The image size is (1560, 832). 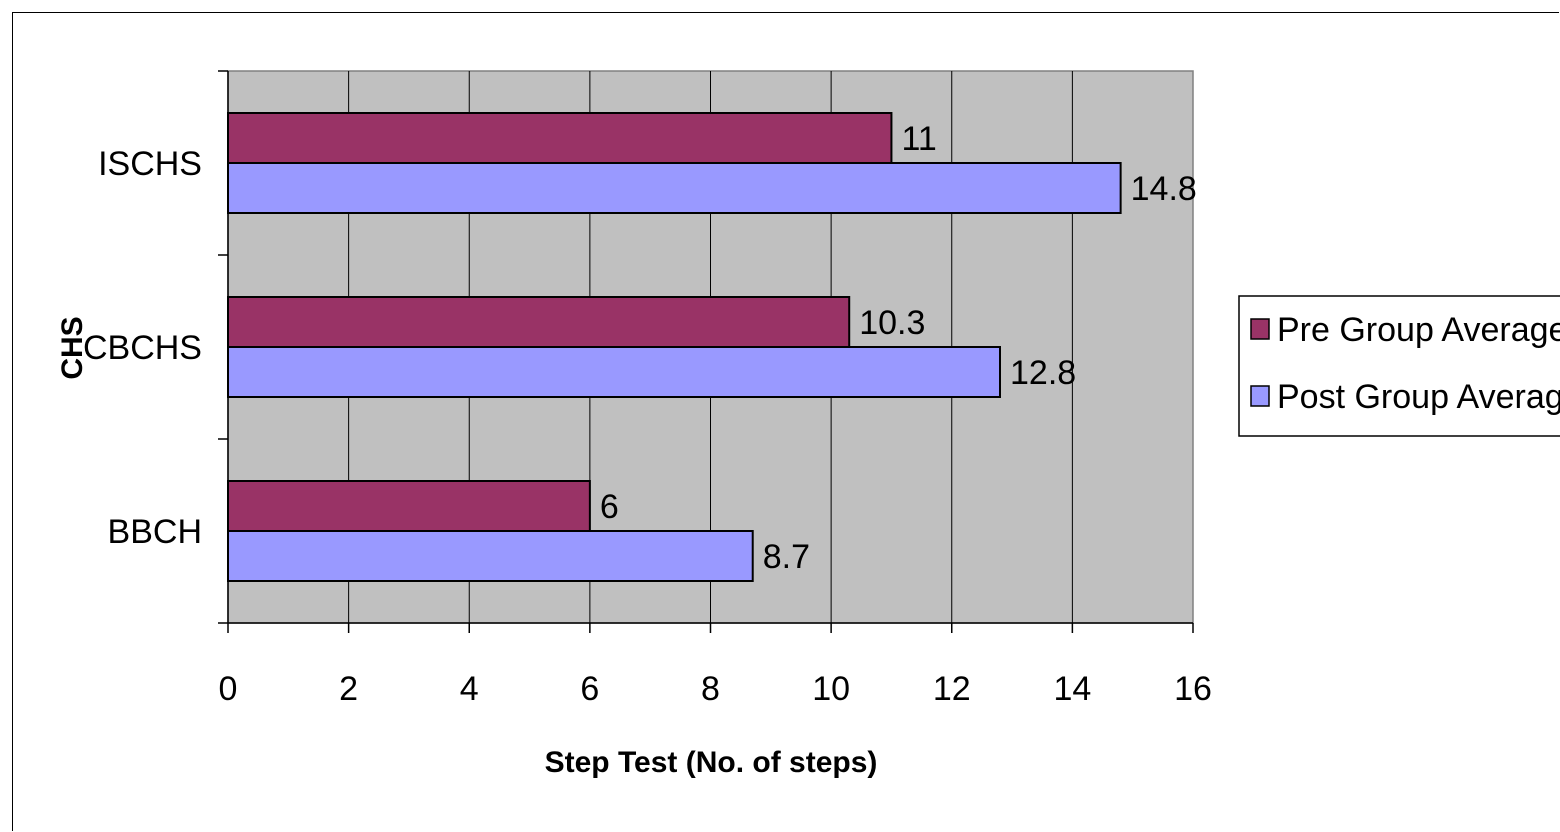 I want to click on category-labels: ISCHS CBCHS BBCH, so click(x=142, y=348).